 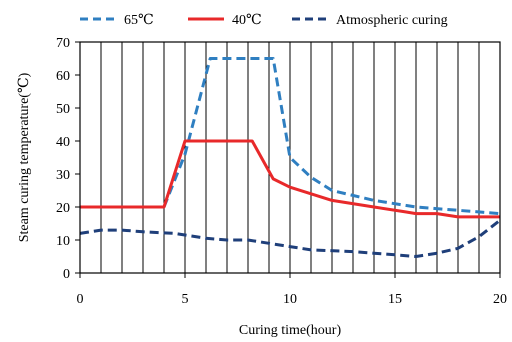 What do you see at coordinates (63, 142) in the screenshot?
I see `y-tick-label: 40` at bounding box center [63, 142].